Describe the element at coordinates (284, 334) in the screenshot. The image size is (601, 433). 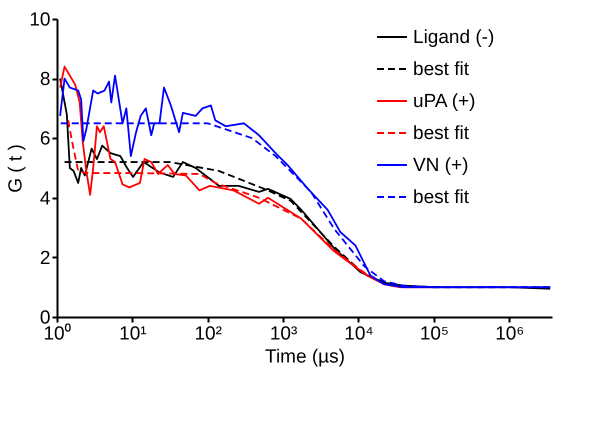
I see `x-tick-label: 10³` at that location.